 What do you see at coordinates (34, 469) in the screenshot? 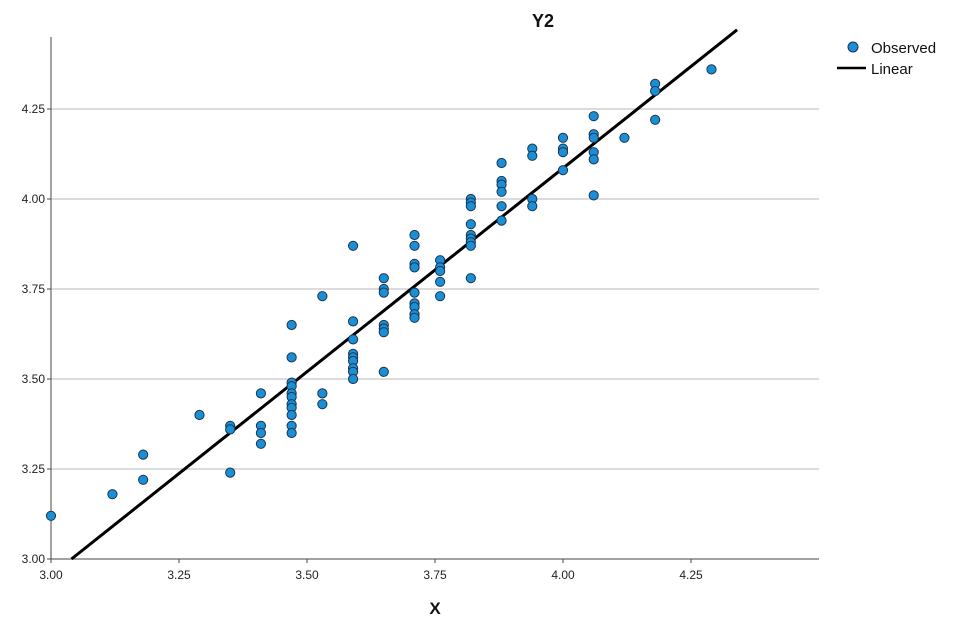
I see `y-tick-label: 3.25` at bounding box center [34, 469].